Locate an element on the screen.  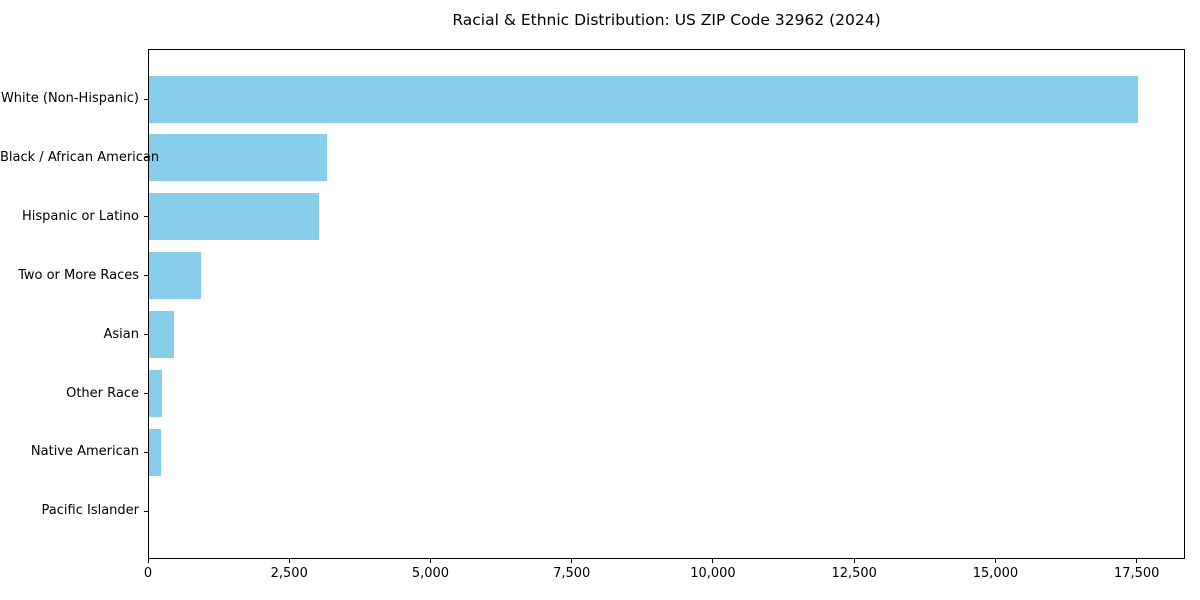
x-tick-label: 2,500 is located at coordinates (289, 573).